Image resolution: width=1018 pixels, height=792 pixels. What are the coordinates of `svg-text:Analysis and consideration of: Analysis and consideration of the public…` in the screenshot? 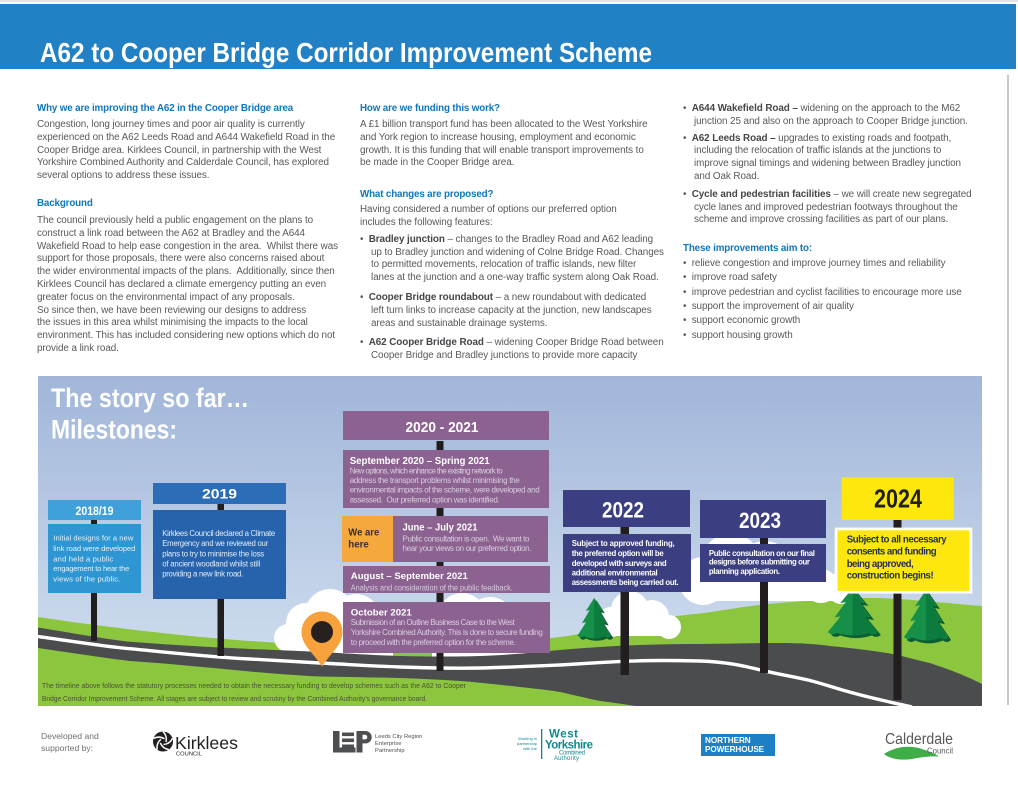 It's located at (432, 587).